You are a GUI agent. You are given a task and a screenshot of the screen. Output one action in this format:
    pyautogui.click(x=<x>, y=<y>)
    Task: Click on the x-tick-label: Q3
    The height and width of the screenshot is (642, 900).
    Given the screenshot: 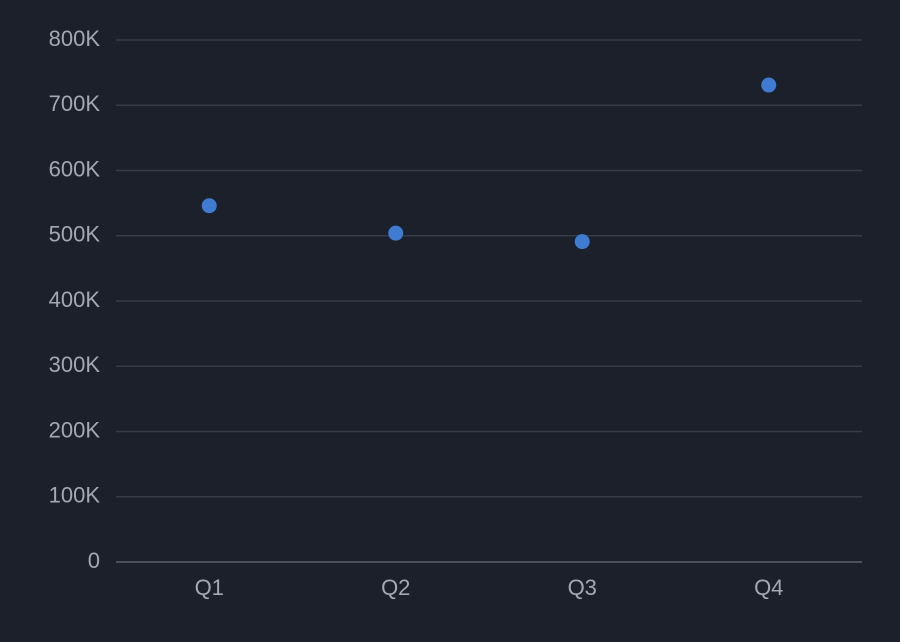 What is the action you would take?
    pyautogui.click(x=582, y=587)
    